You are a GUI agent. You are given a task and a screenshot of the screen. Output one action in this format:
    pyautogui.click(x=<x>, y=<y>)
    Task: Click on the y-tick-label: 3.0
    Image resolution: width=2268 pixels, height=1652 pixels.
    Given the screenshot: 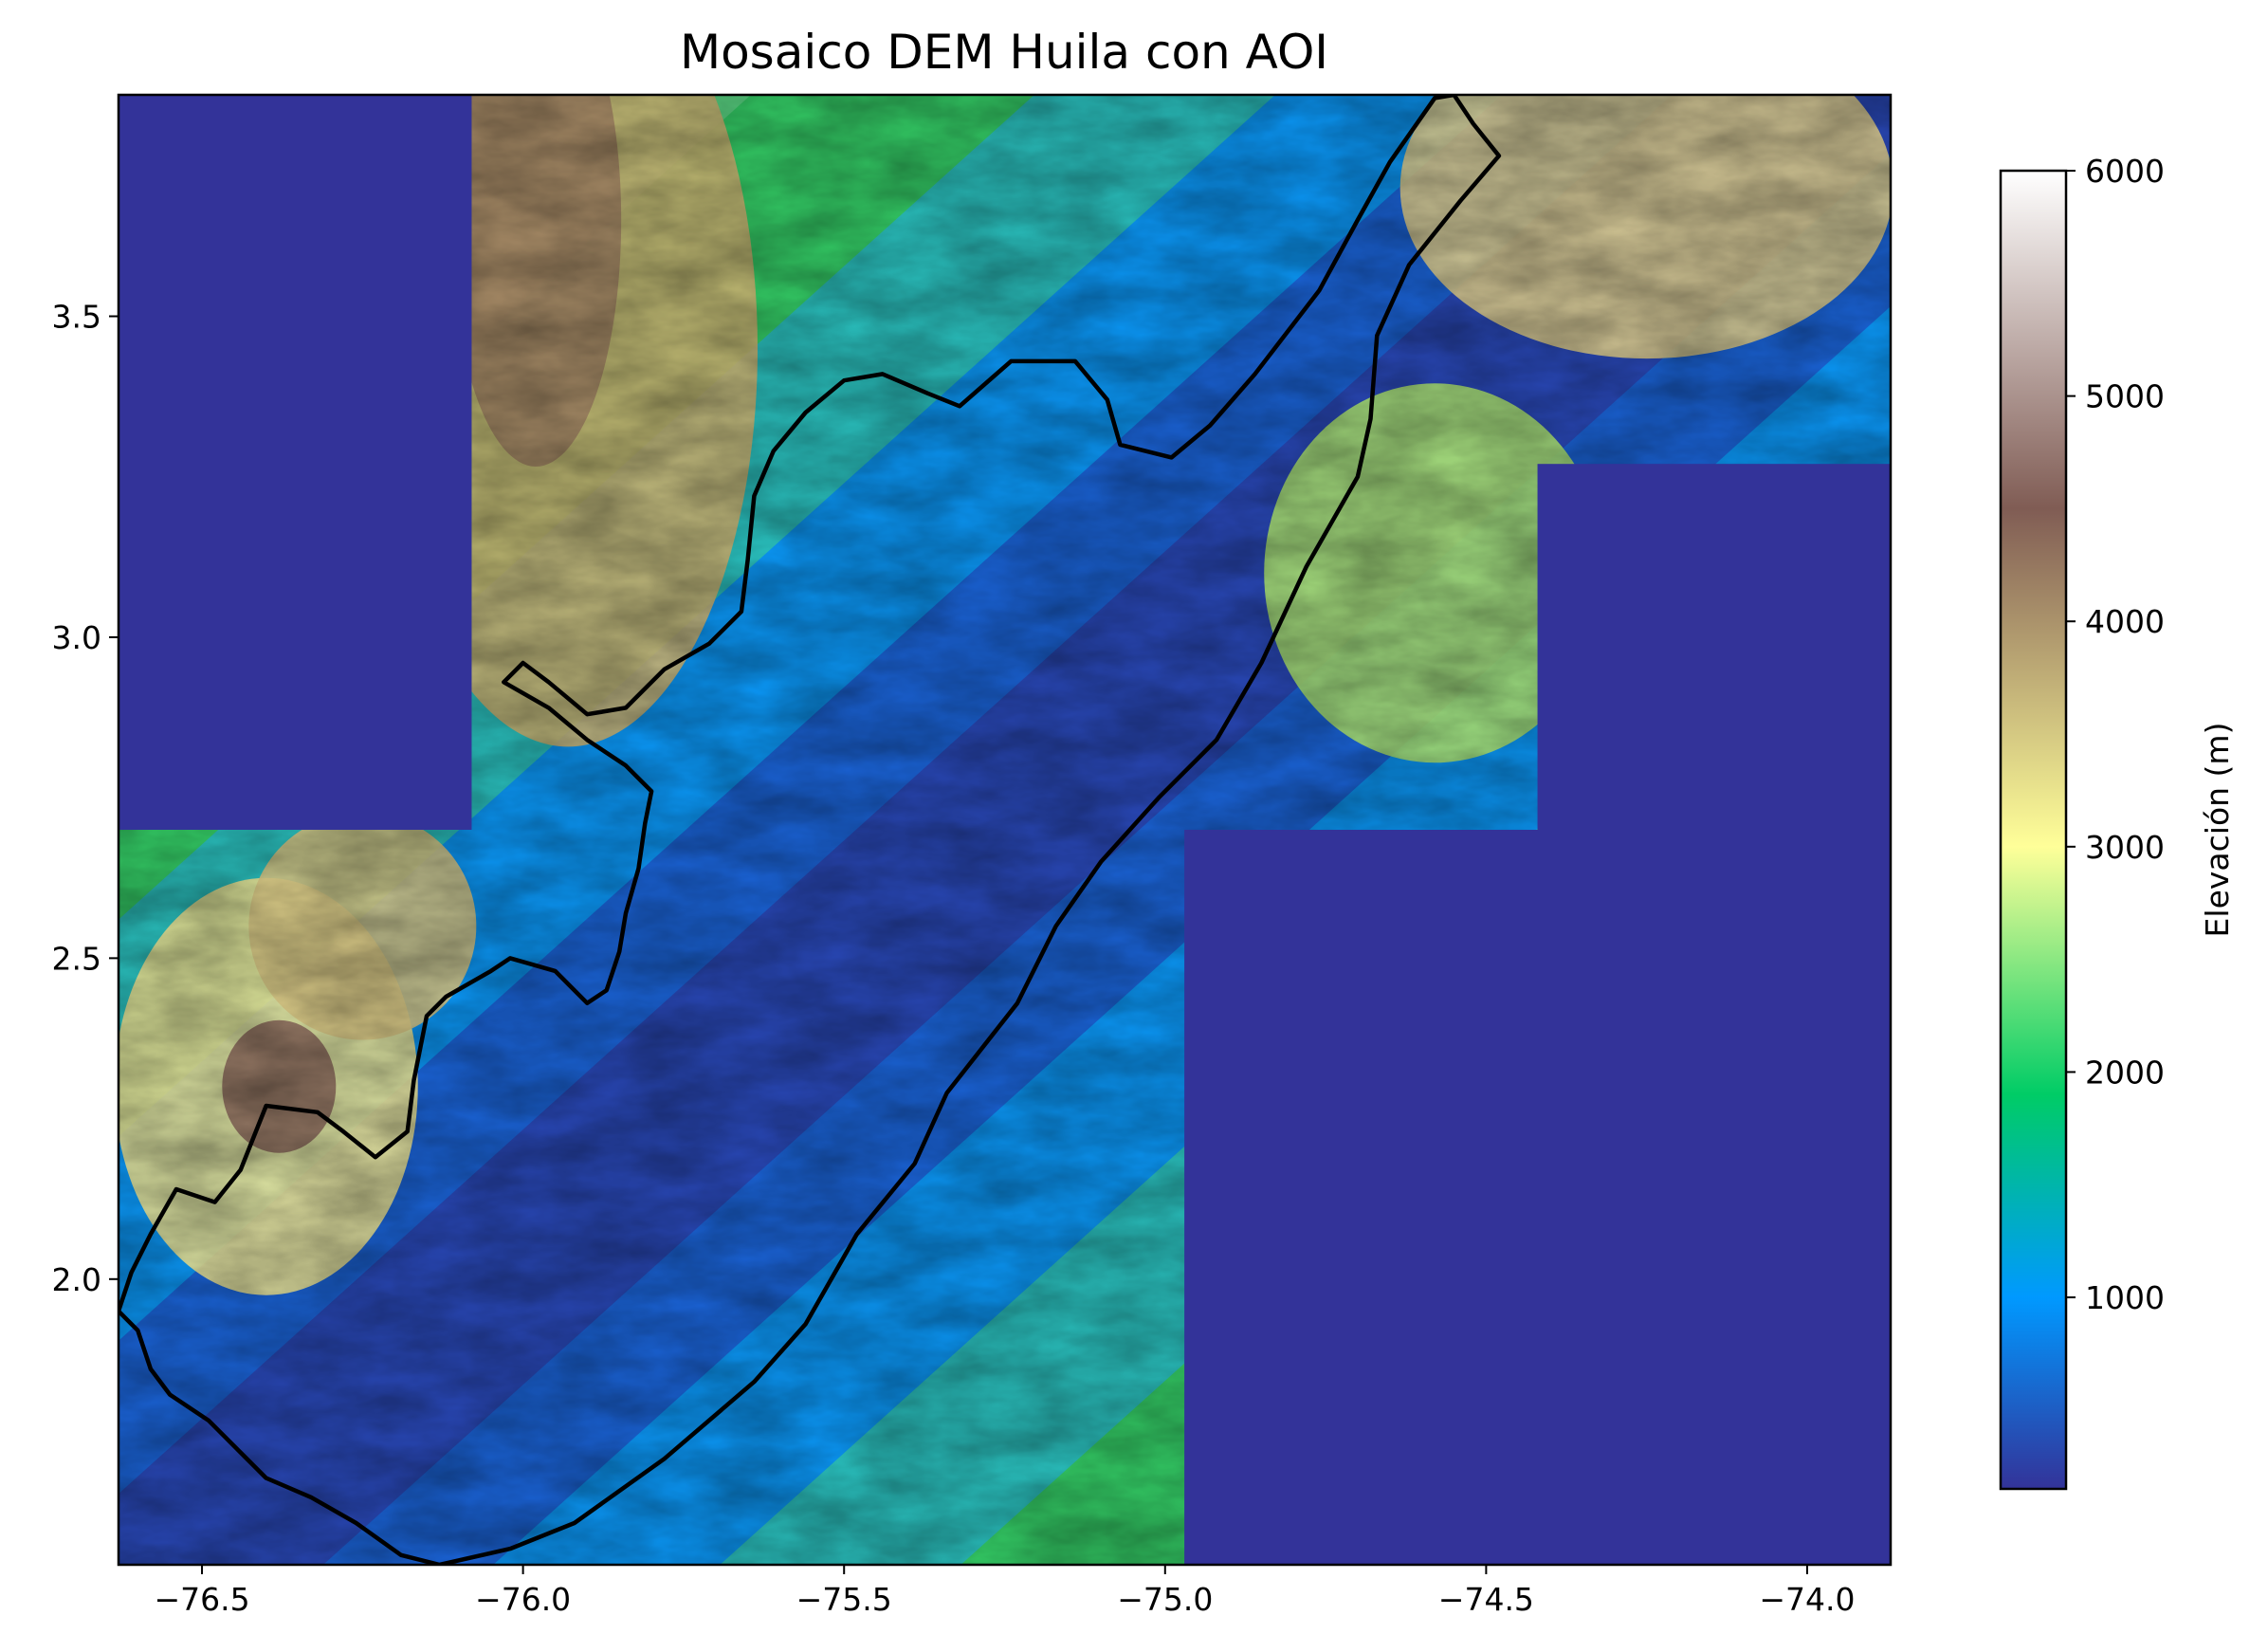 What is the action you would take?
    pyautogui.click(x=76, y=637)
    